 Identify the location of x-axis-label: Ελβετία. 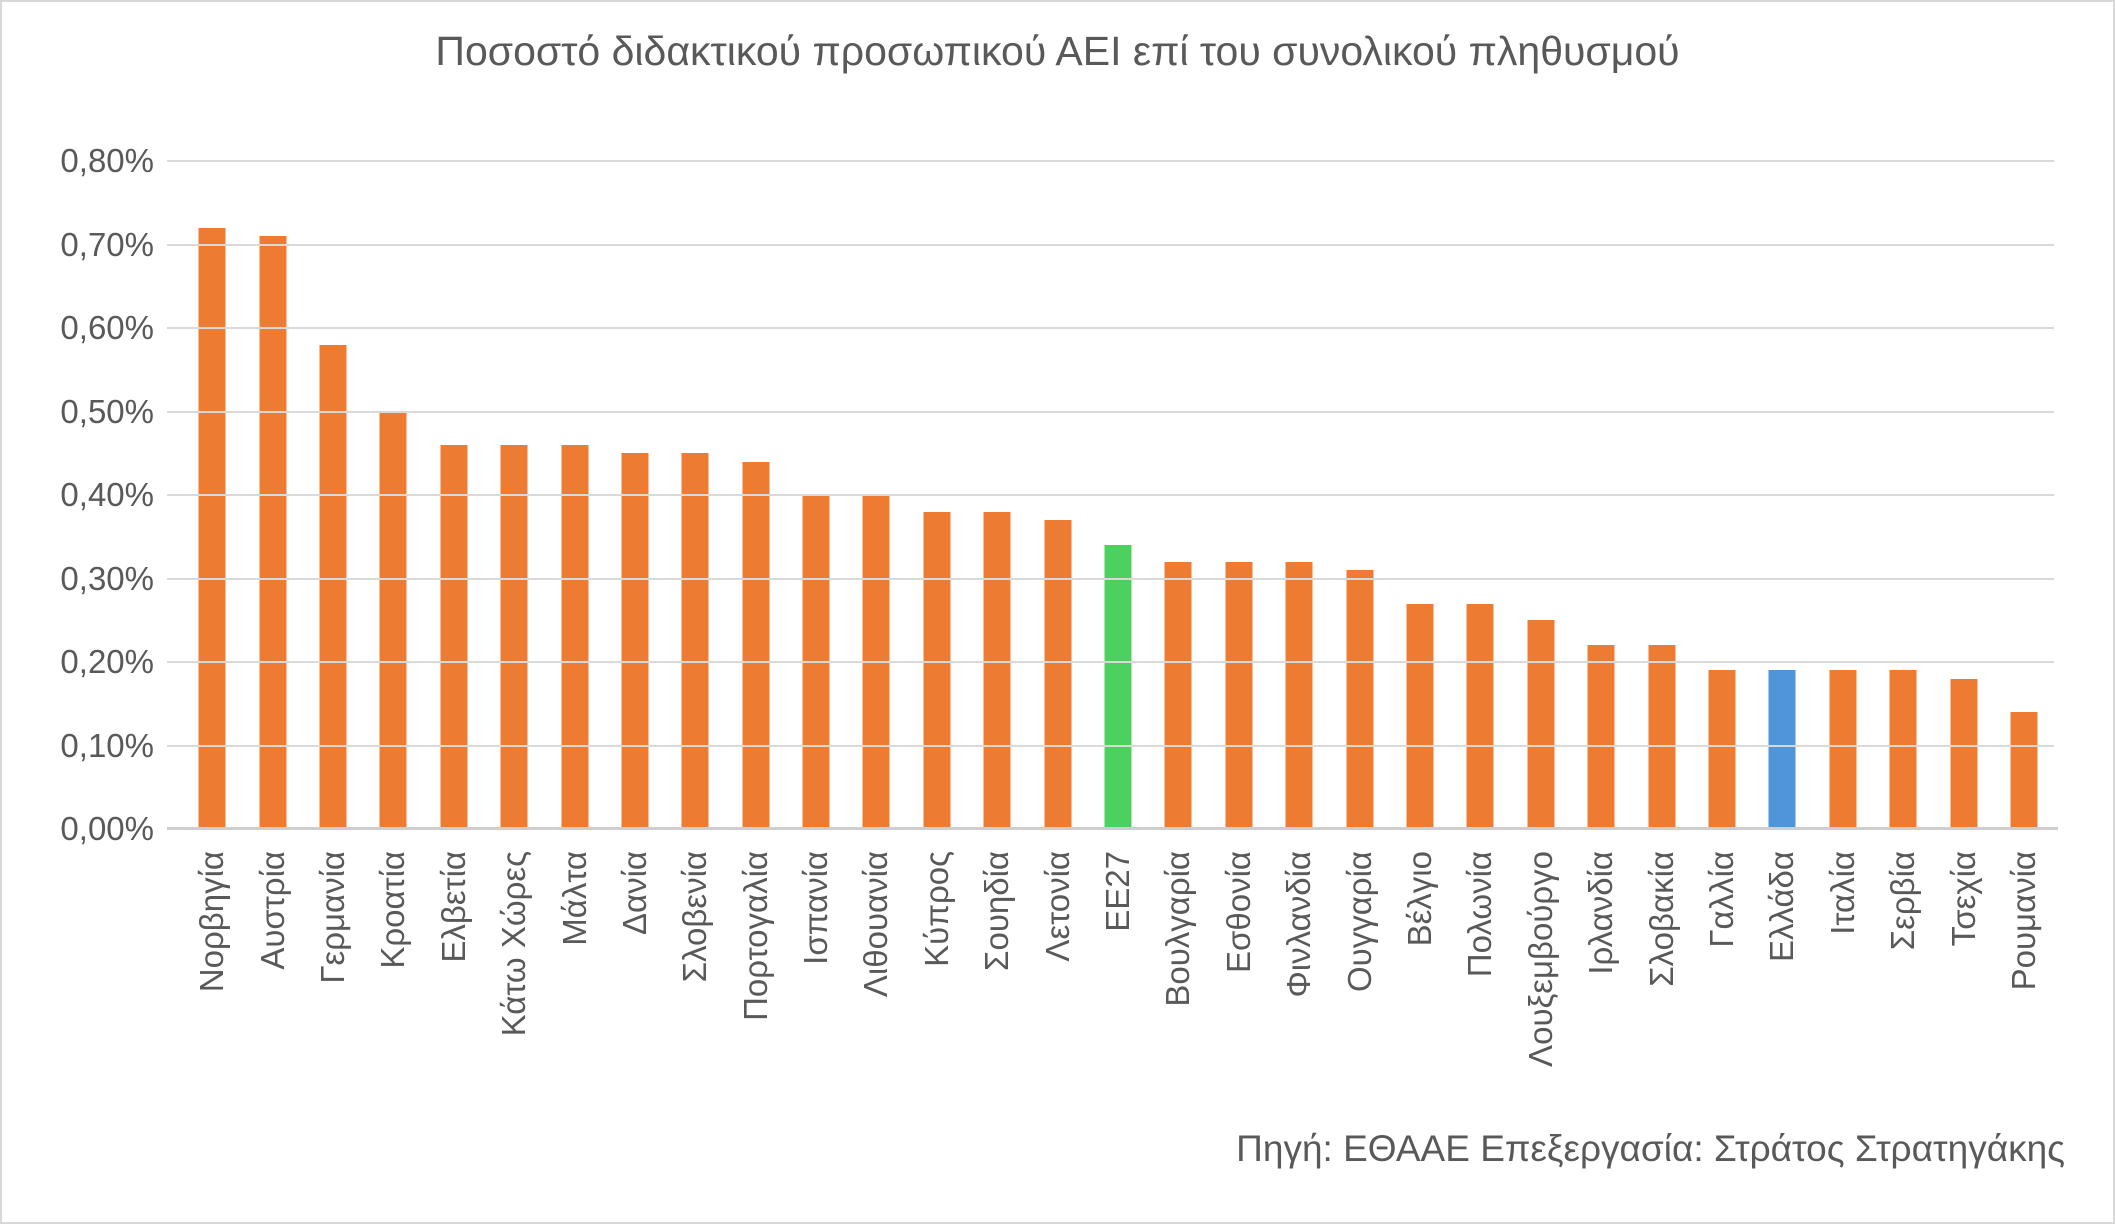
(453, 907).